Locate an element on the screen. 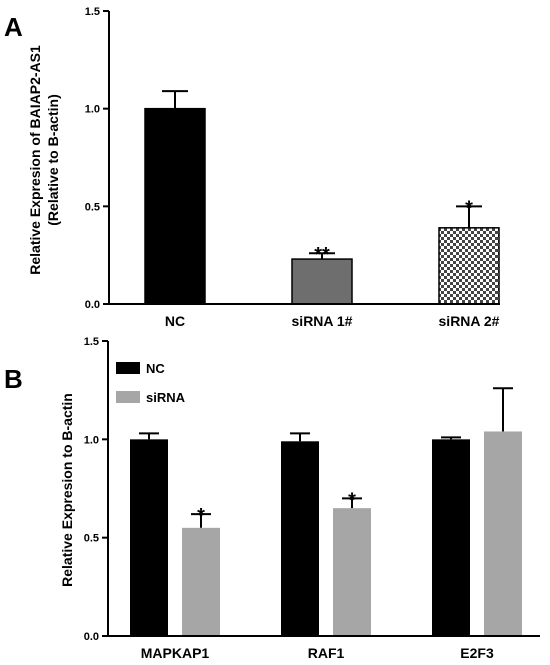 The width and height of the screenshot is (550, 665). panel-b-ytick-label-0: 0.0 is located at coordinates (91, 637).